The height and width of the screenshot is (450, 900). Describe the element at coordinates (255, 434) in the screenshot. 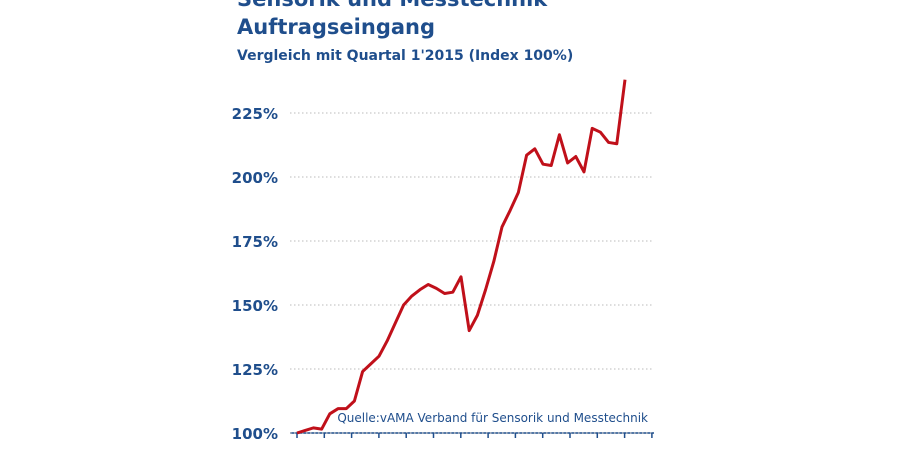

I see `y-tick-label: 100%` at that location.